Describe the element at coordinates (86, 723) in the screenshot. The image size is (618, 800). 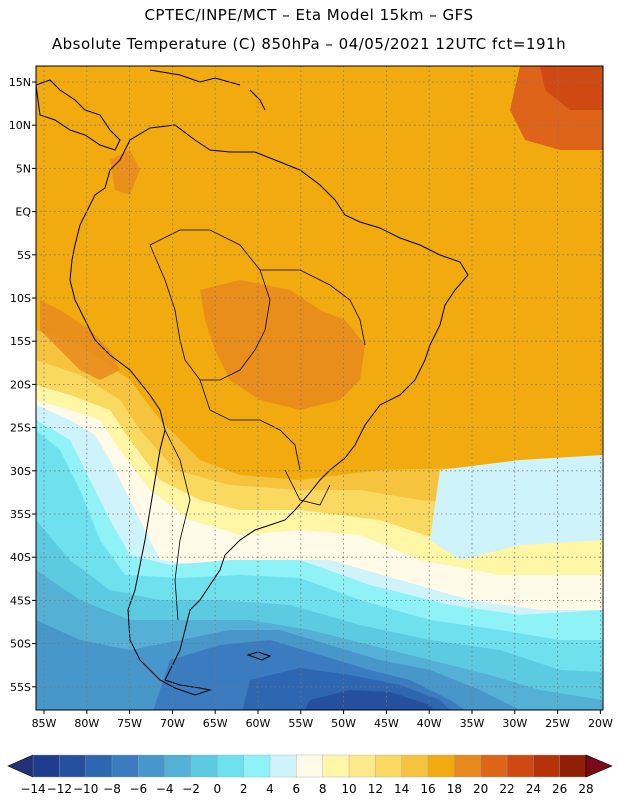
I see `lon-label: 80W` at that location.